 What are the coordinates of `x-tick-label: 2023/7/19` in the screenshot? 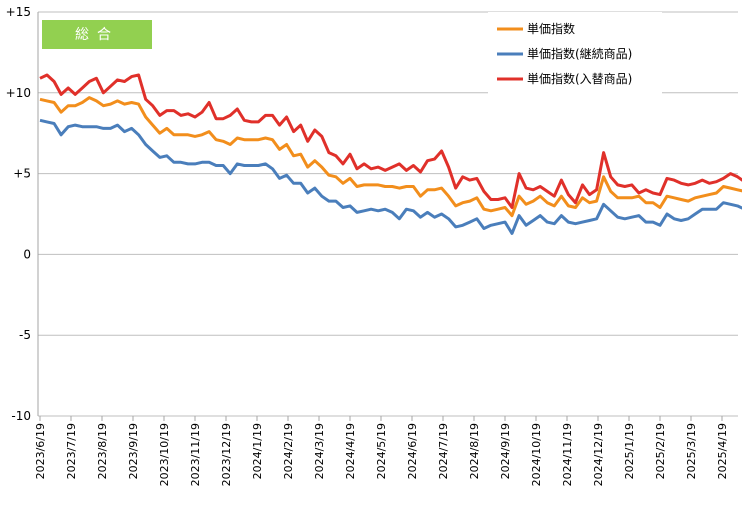 It's located at (71, 451).